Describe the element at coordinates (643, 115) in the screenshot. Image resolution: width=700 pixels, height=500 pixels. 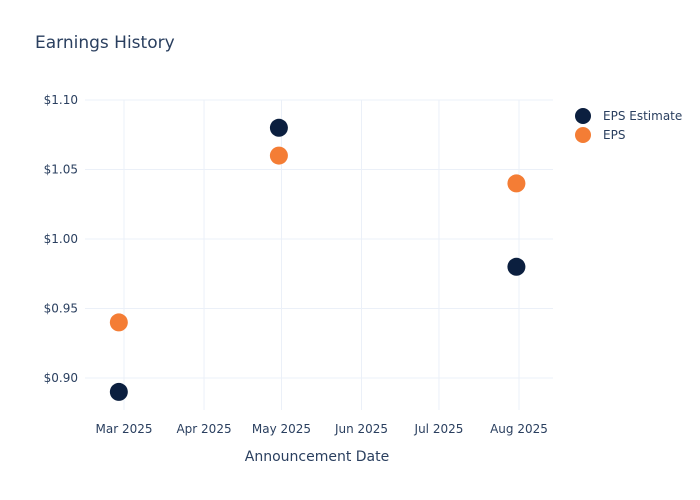
I see `legend-label: EPS Estimate` at that location.